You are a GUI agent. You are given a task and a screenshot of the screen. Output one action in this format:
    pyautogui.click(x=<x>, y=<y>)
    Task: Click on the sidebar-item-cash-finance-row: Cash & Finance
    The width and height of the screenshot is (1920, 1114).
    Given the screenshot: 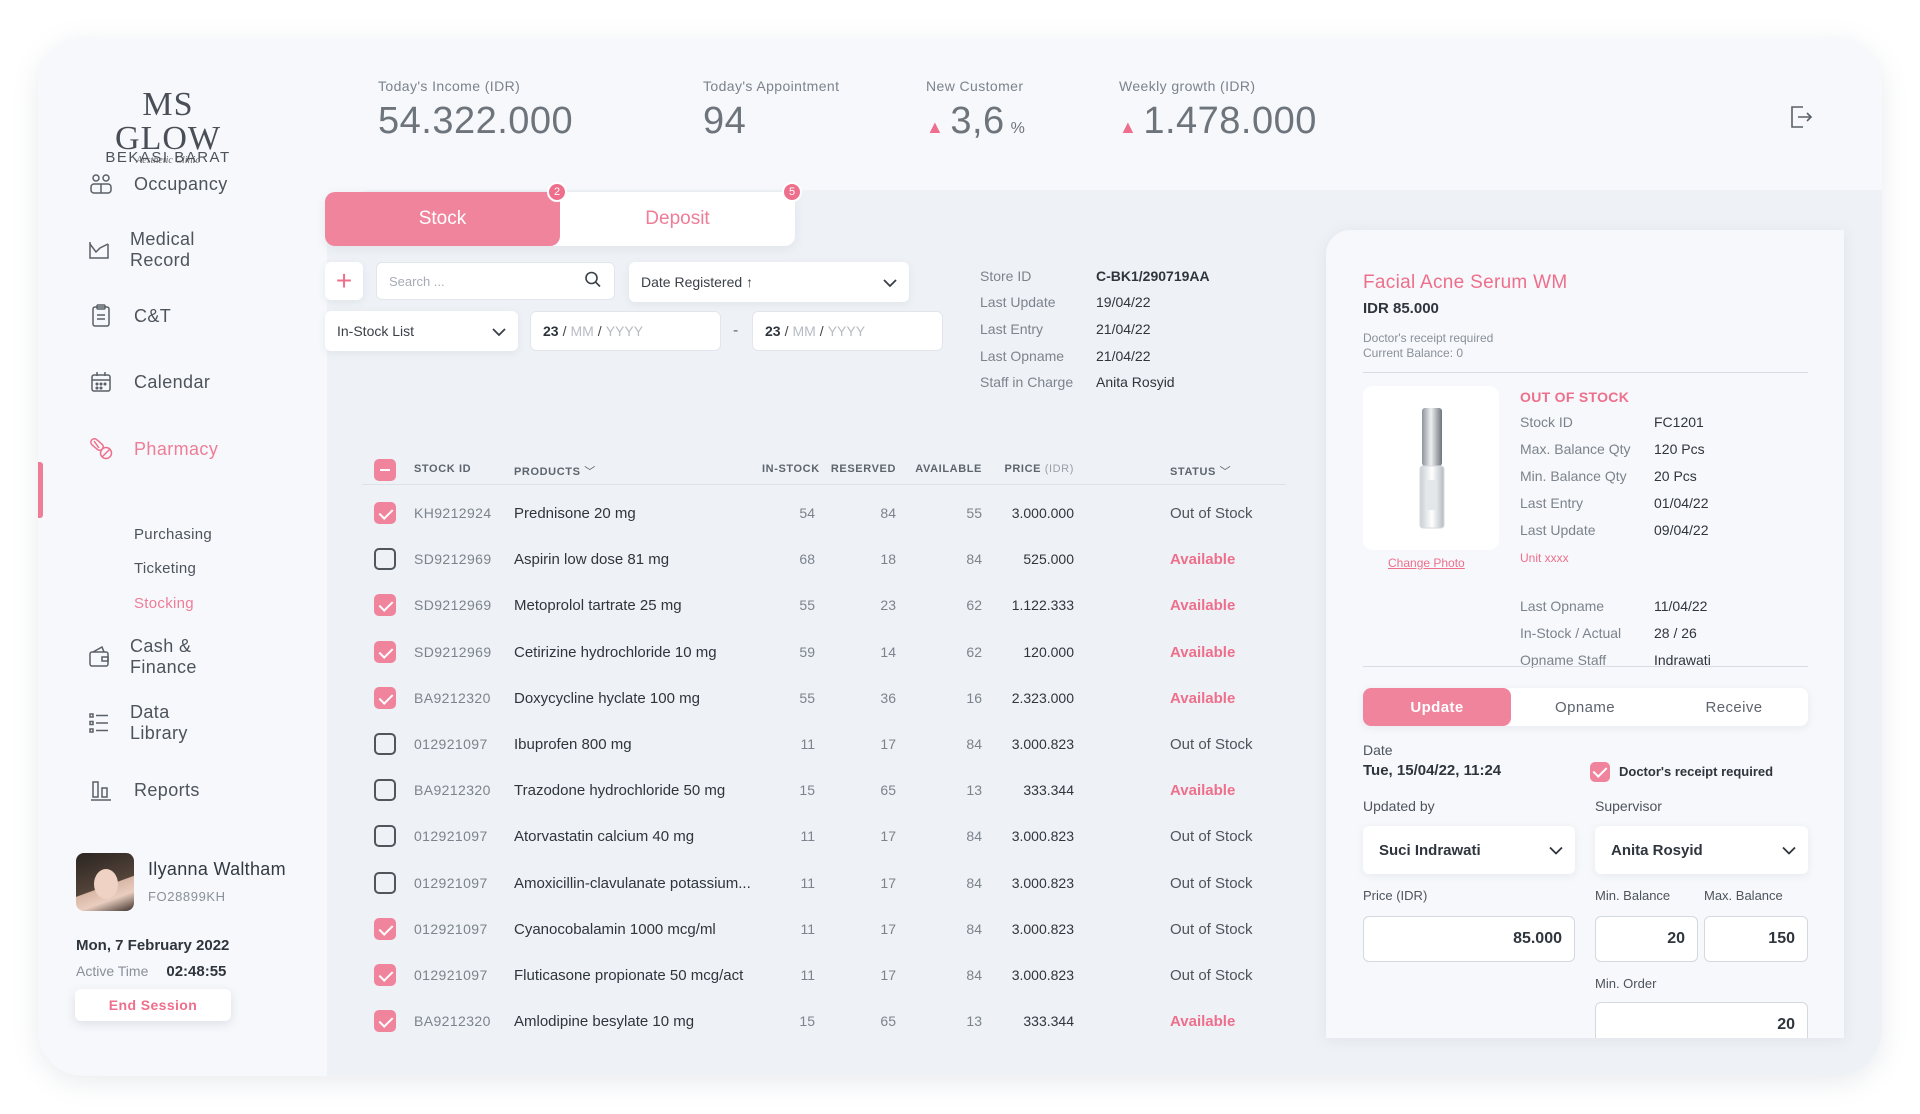 What is the action you would take?
    pyautogui.click(x=144, y=656)
    